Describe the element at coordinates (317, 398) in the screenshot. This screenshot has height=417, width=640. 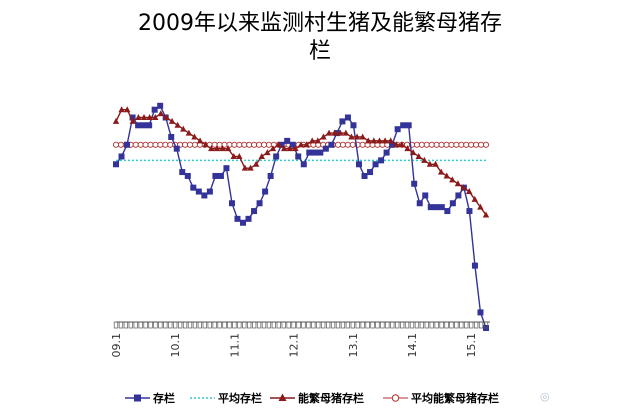
I see `legend-item-sow: 能繁母猪存栏` at that location.